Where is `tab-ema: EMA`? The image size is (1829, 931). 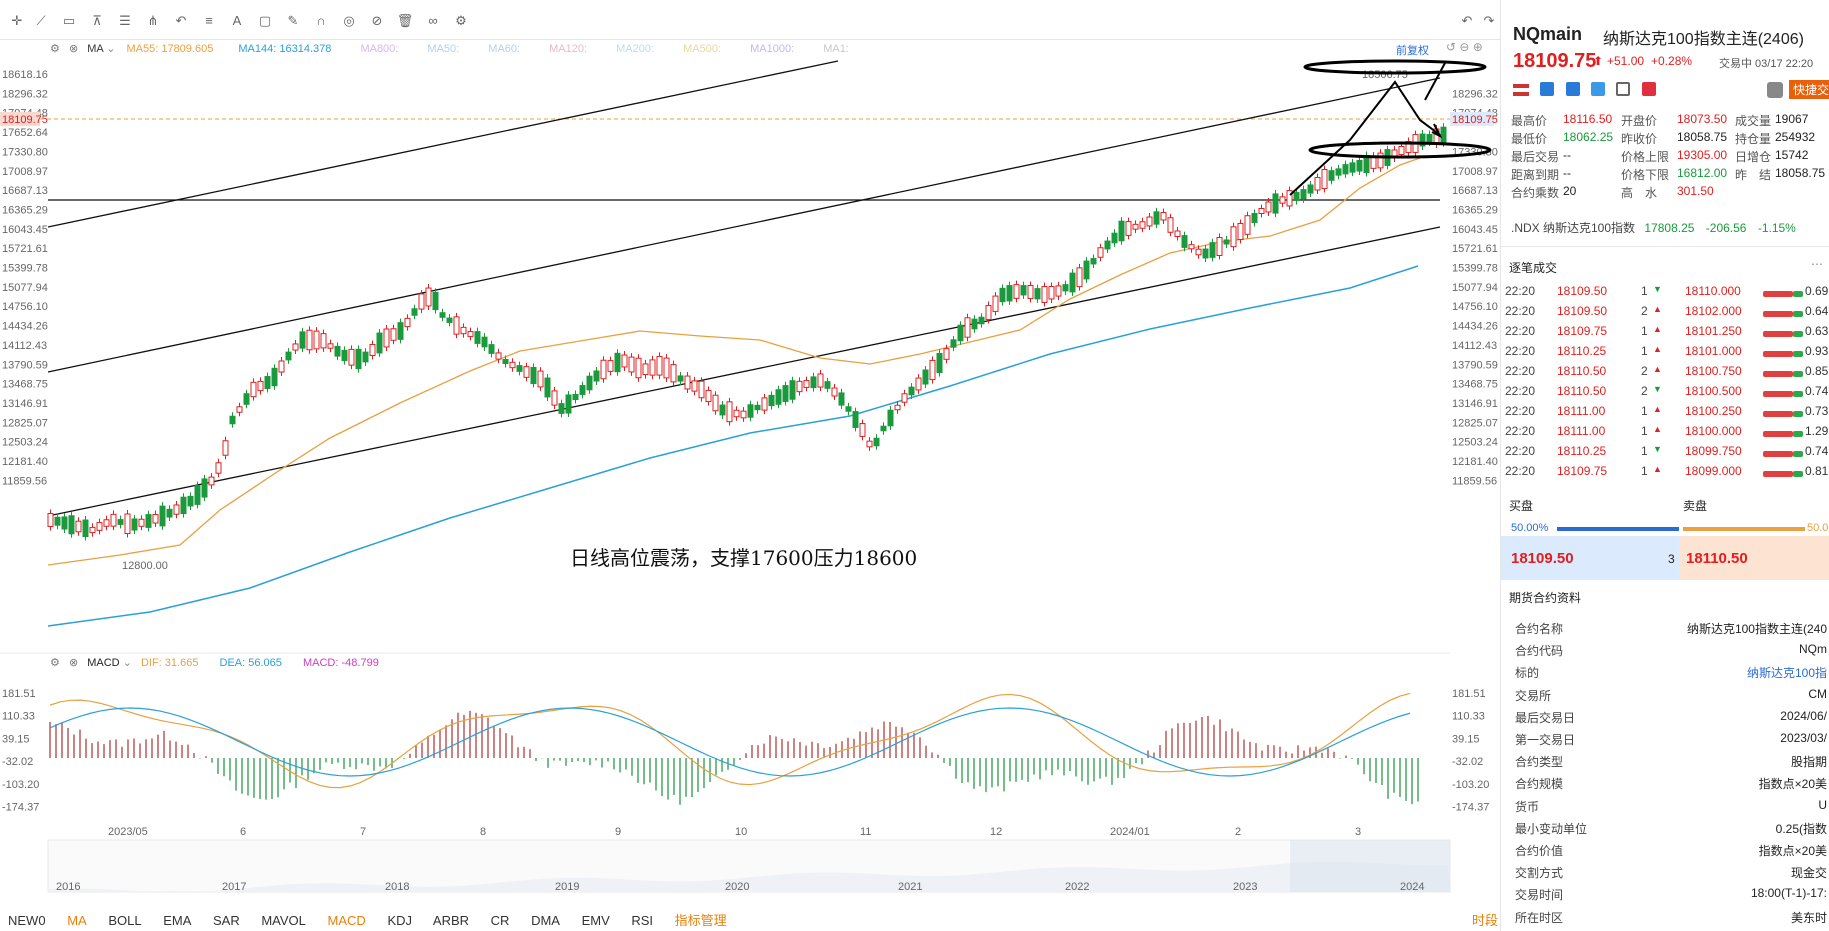
tab-ema: EMA is located at coordinates (177, 920).